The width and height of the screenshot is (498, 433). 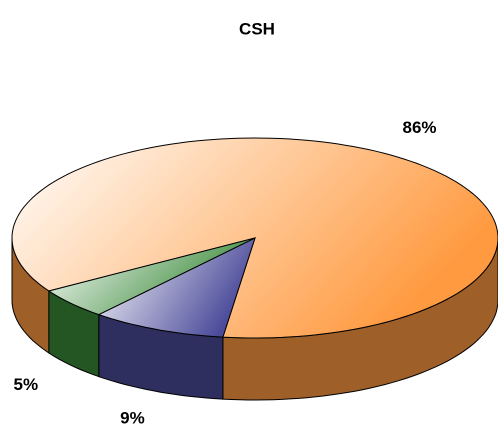 I want to click on data-label: 5%, so click(x=26, y=384).